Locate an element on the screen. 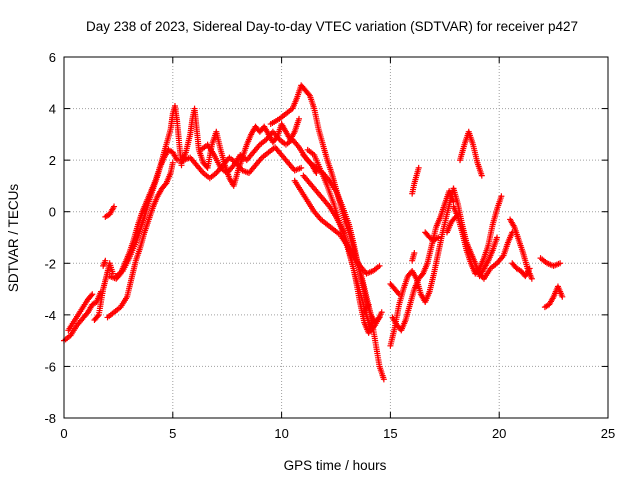 The width and height of the screenshot is (640, 480). y-tick-label: -8 is located at coordinates (50, 418).